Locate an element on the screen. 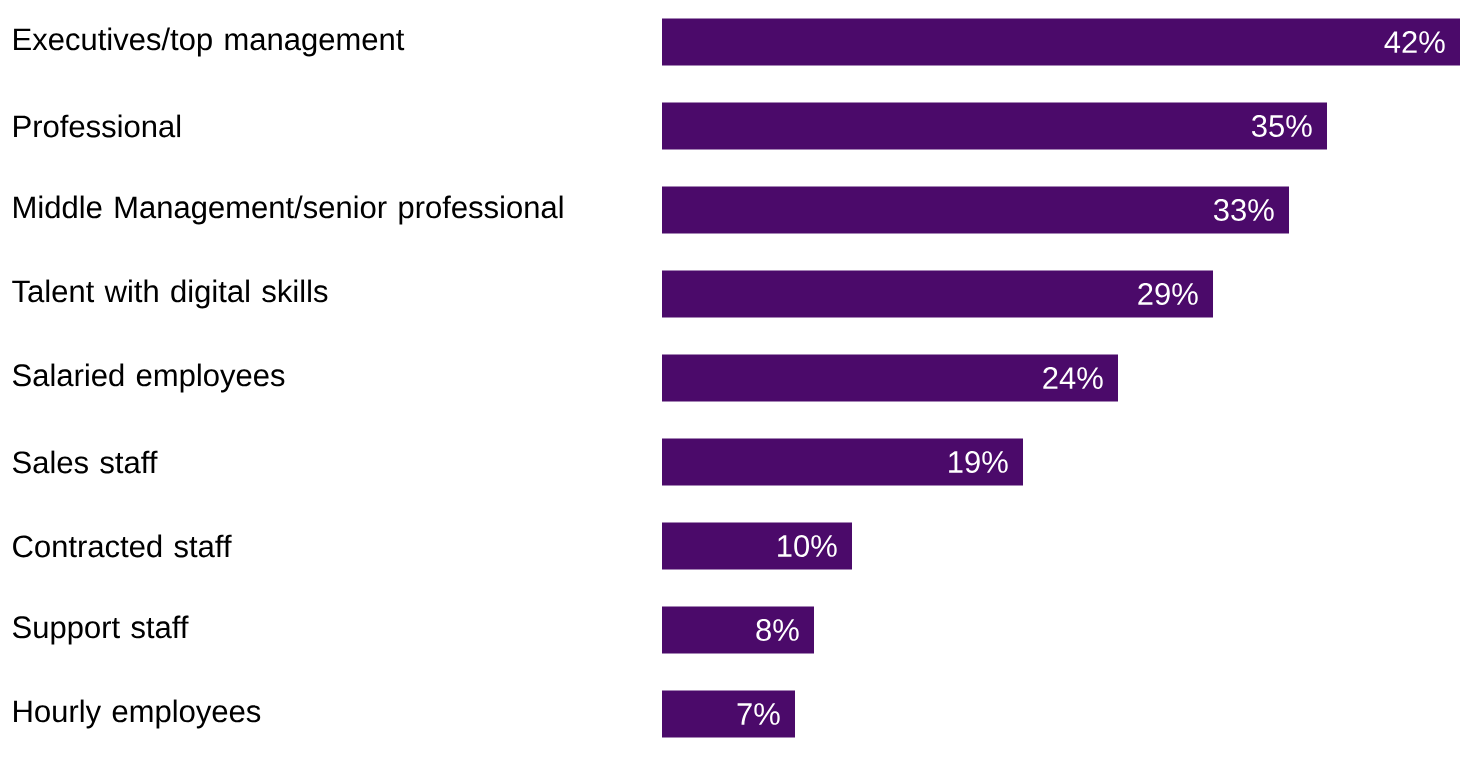 The height and width of the screenshot is (759, 1465). y-tick-label: Contracted staff is located at coordinates (122, 546).